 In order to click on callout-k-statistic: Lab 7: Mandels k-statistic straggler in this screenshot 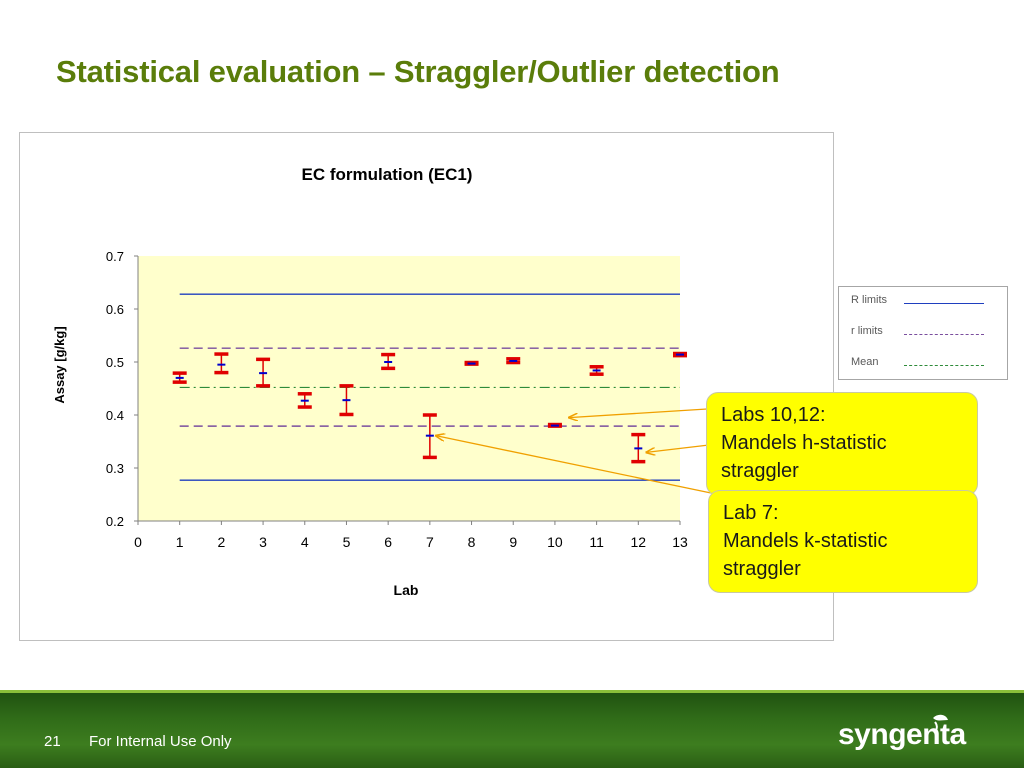, I will do `click(843, 541)`.